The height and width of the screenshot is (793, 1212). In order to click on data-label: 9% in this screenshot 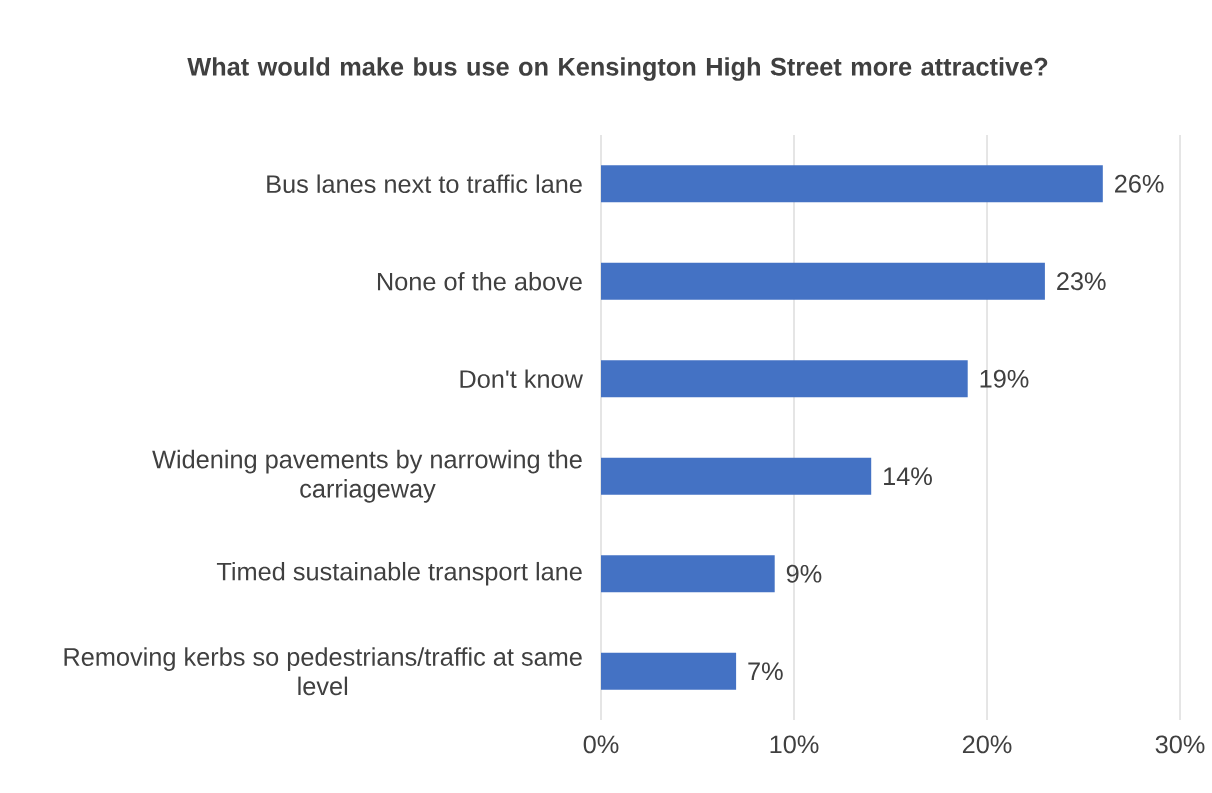, I will do `click(804, 573)`.